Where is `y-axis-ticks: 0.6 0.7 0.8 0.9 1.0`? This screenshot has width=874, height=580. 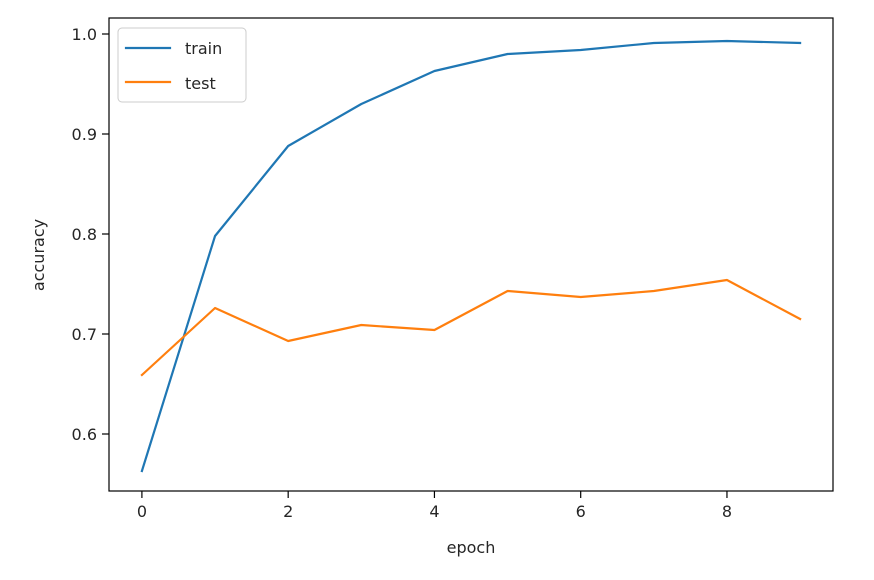 y-axis-ticks: 0.6 0.7 0.8 0.9 1.0 is located at coordinates (90, 234).